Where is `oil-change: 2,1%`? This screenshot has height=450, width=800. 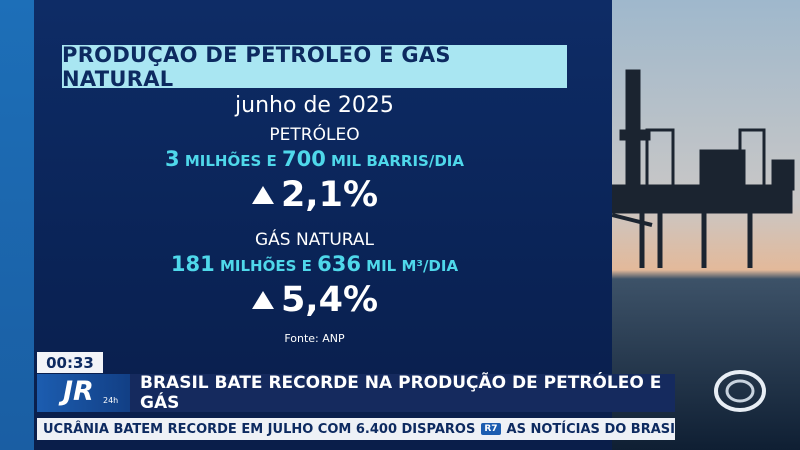
oil-change: 2,1% is located at coordinates (314, 195).